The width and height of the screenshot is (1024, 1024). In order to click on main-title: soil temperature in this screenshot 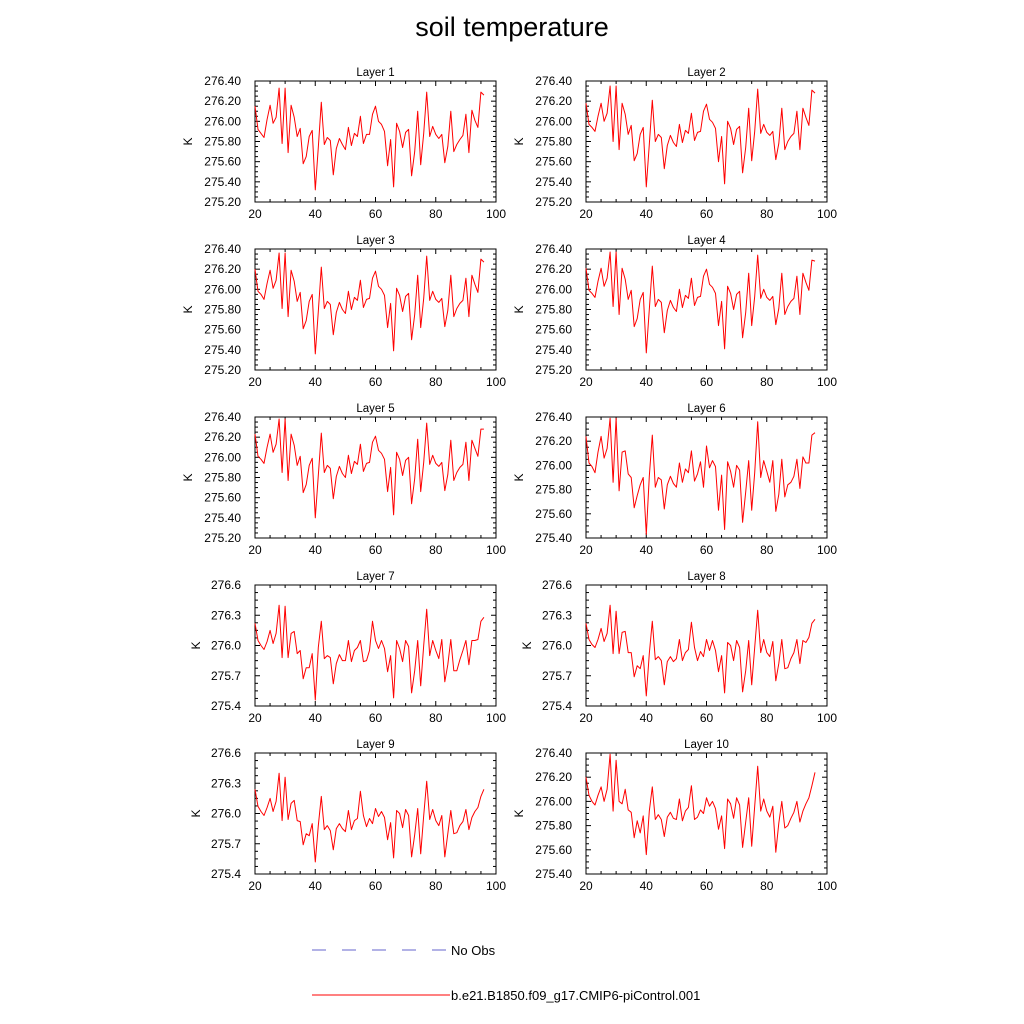, I will do `click(512, 27)`.